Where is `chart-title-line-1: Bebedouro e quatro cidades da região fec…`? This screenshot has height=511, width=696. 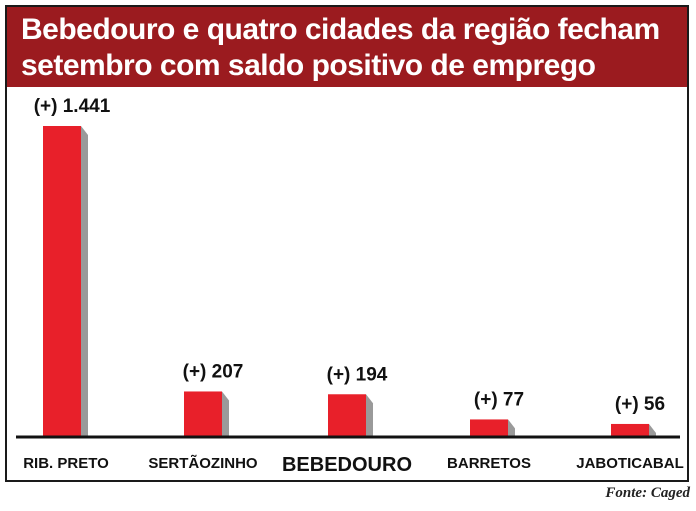
chart-title-line-1: Bebedouro e quatro cidades da região fec… is located at coordinates (340, 29).